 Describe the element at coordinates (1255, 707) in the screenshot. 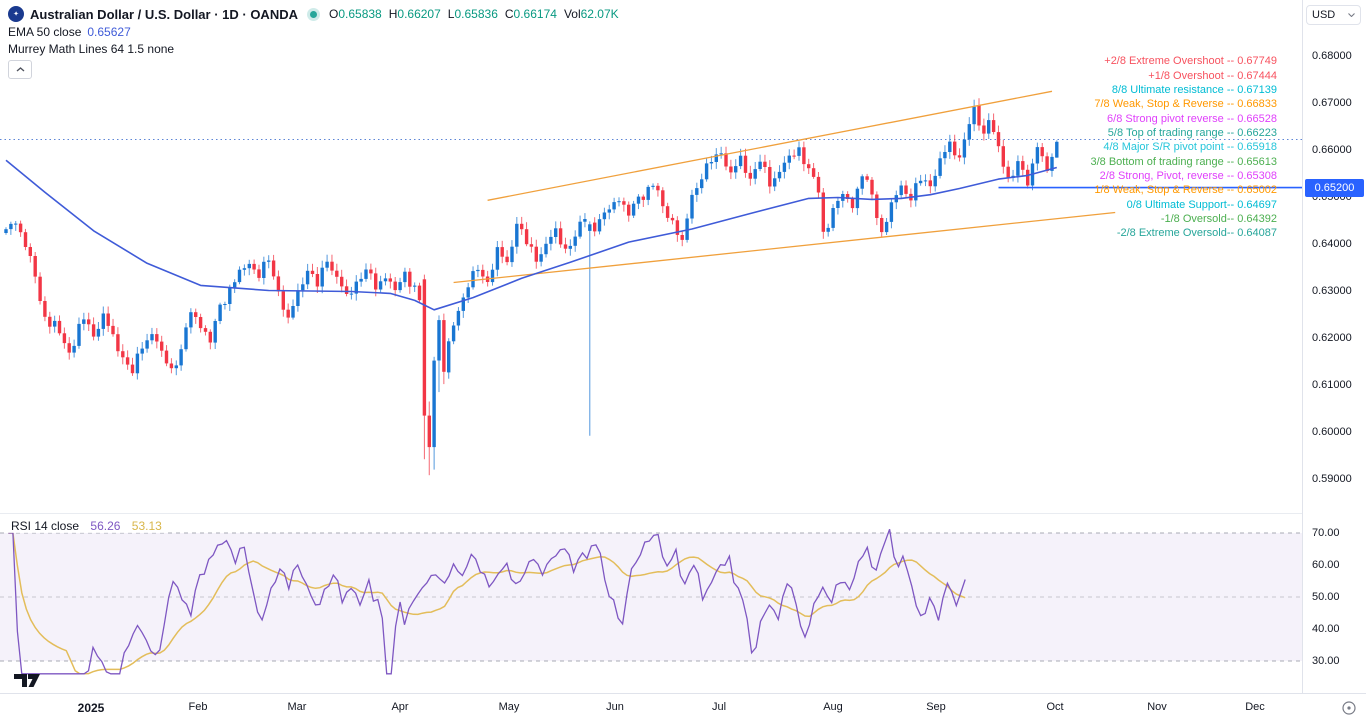

I see `time-label-month: Dec` at that location.